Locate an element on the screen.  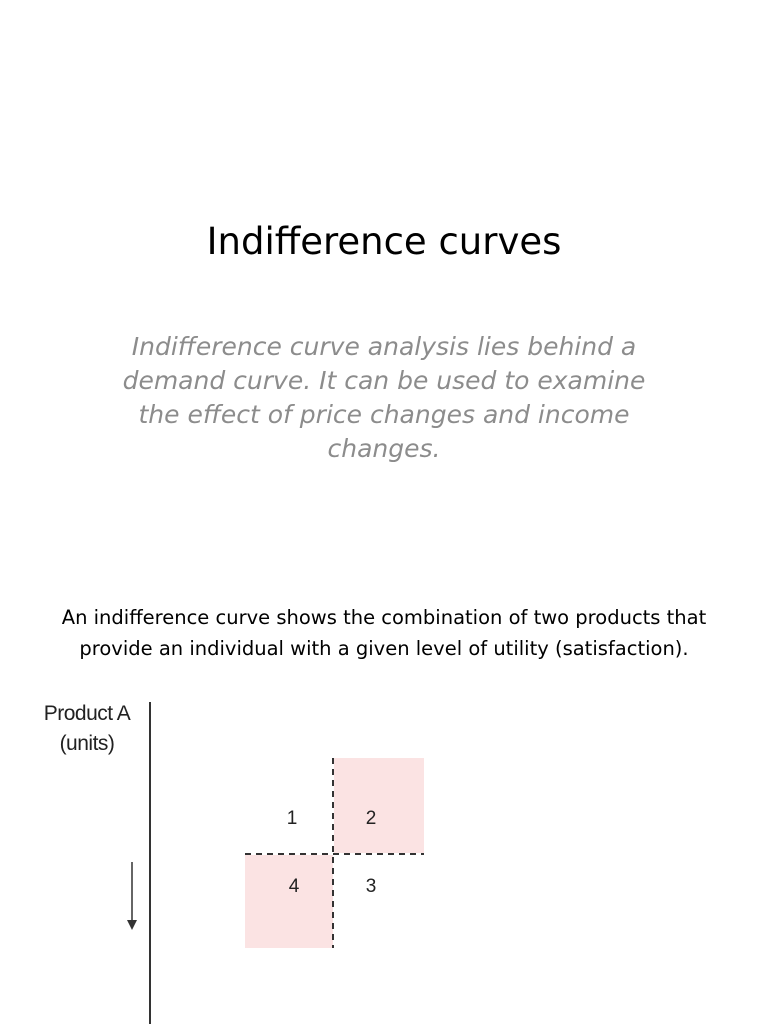
quadrant-2-label: 2 is located at coordinates (371, 818).